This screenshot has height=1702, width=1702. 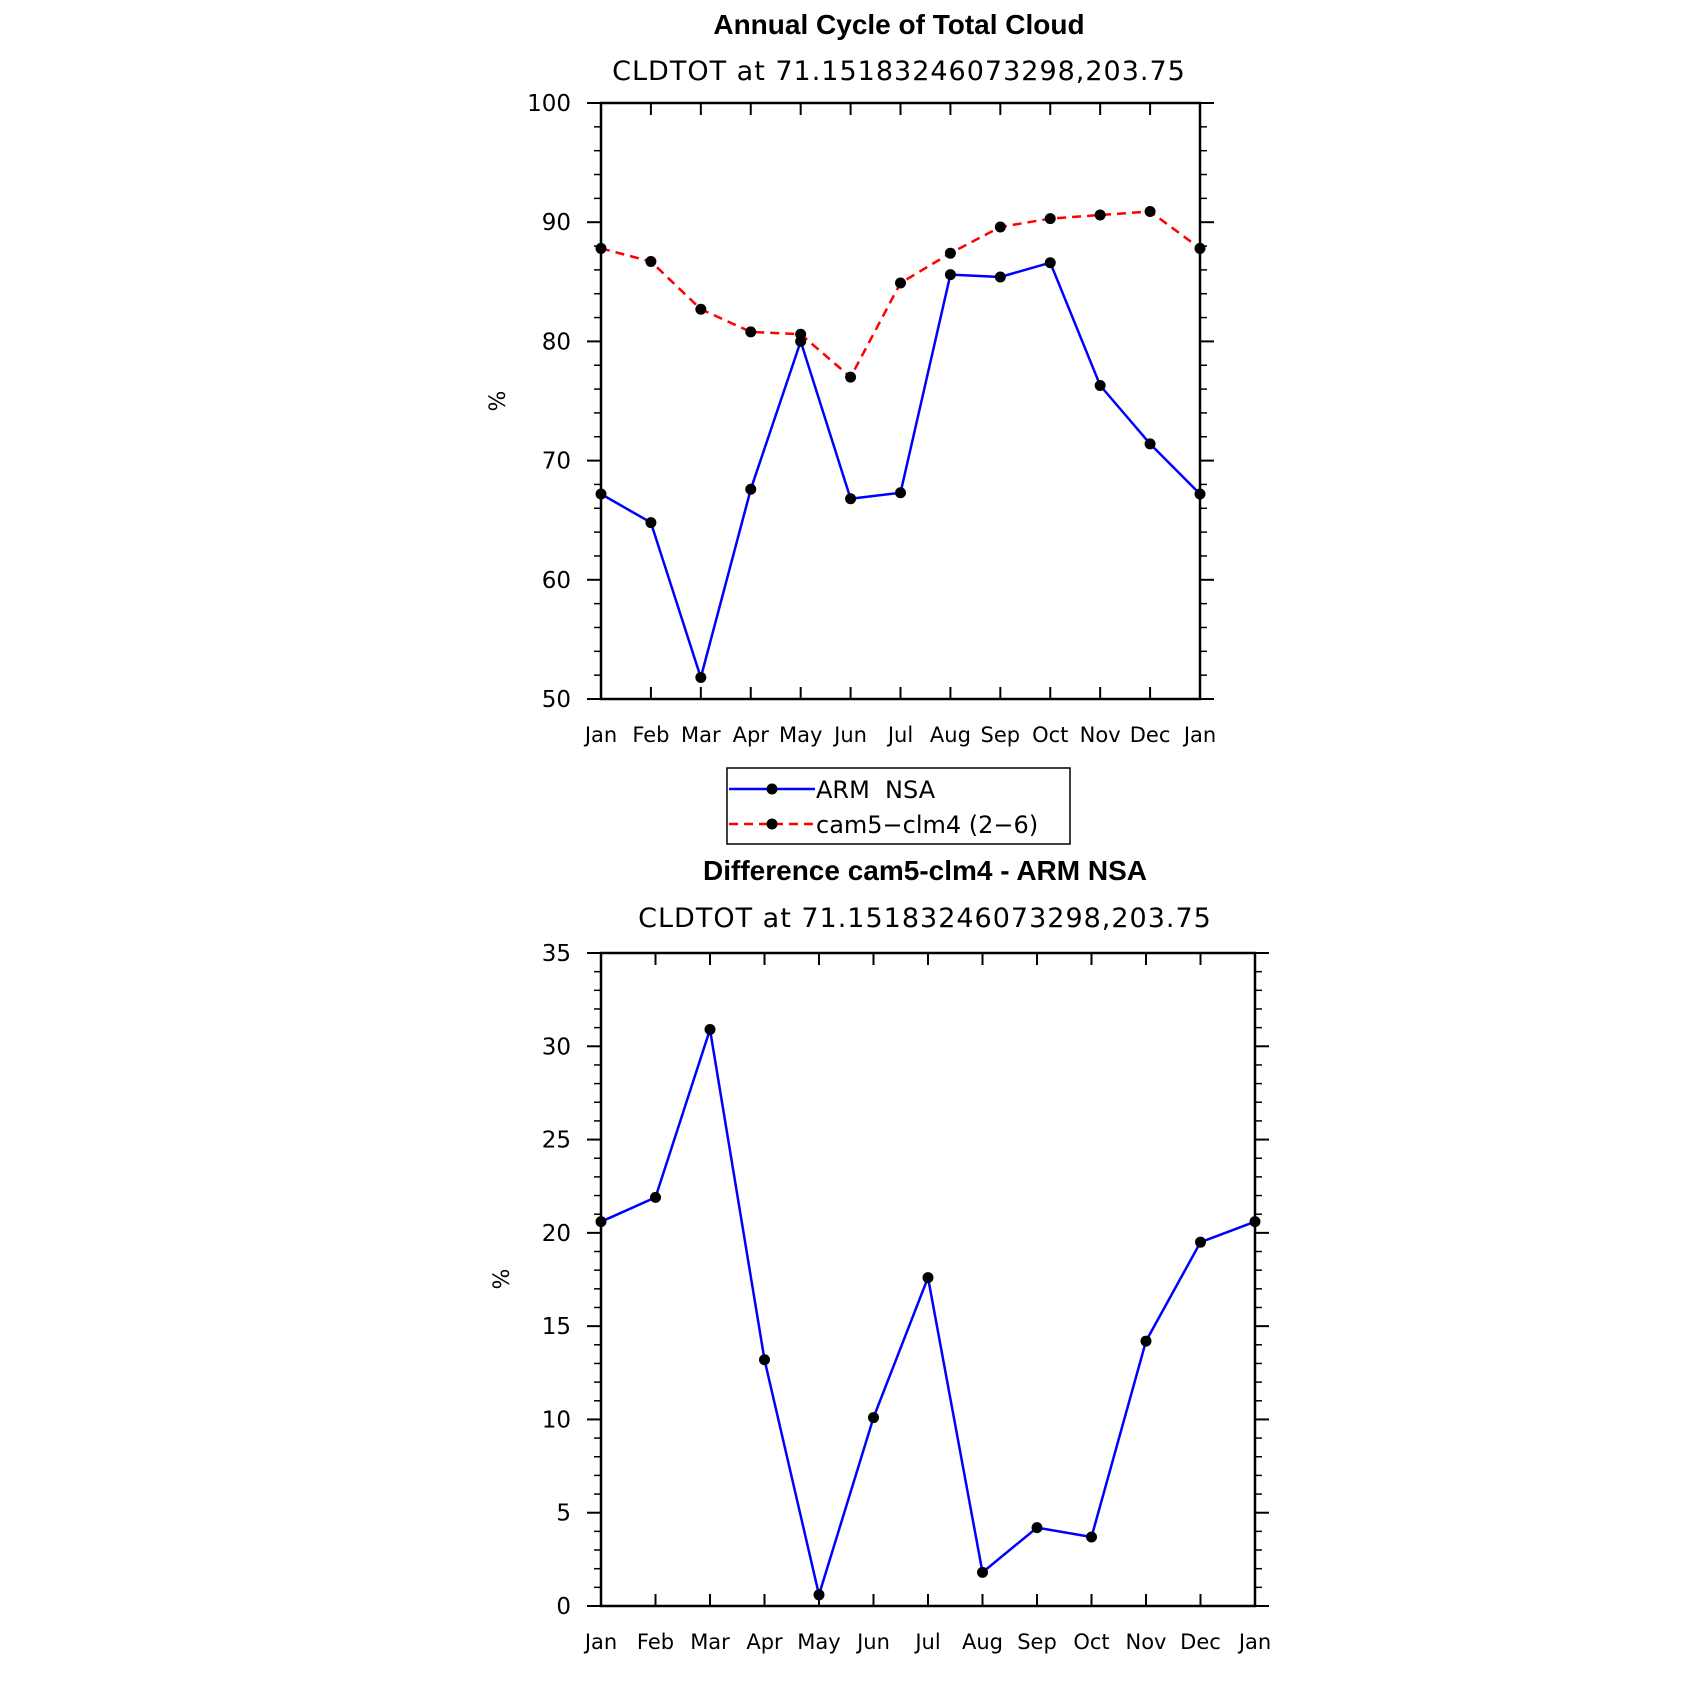 I want to click on y-tick-label: 0, so click(x=563, y=1607).